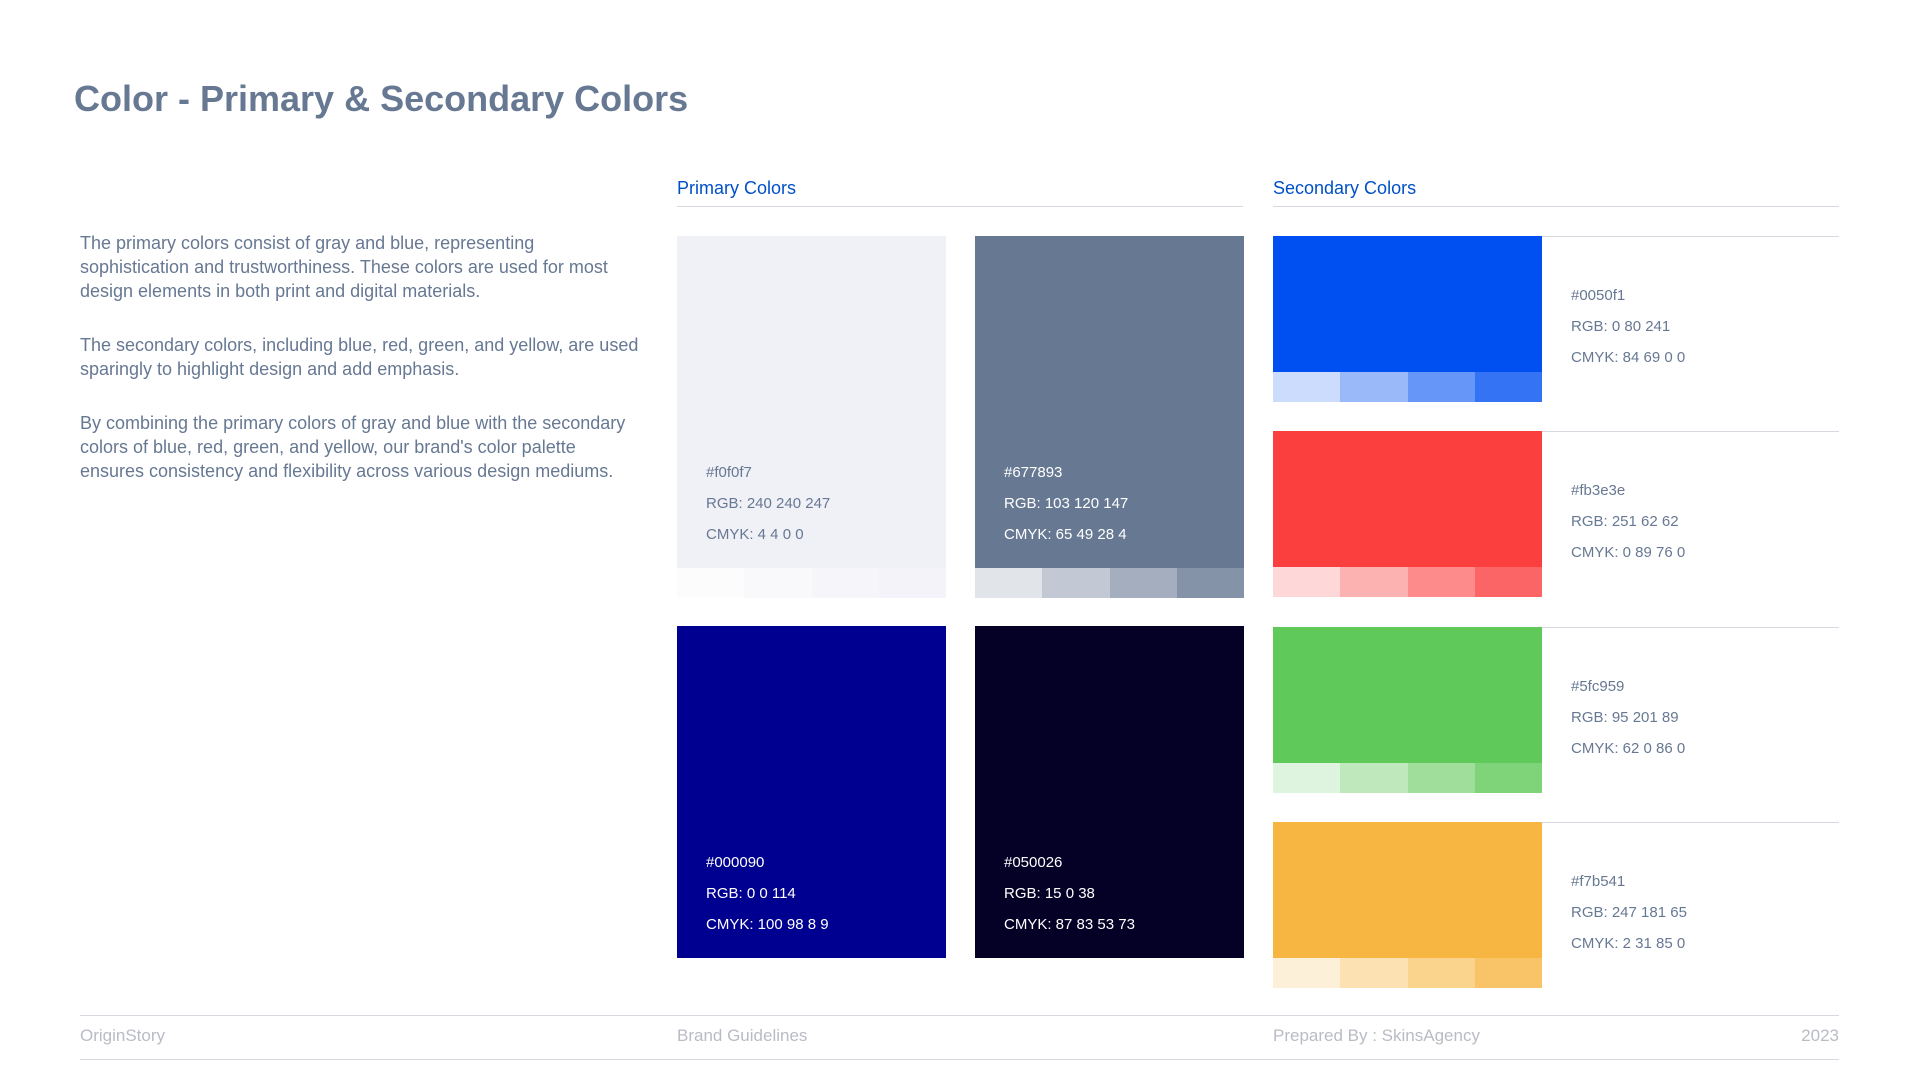 The image size is (1920, 1080). Describe the element at coordinates (742, 1035) in the screenshot. I see `footer-document: Brand Guidelines` at that location.